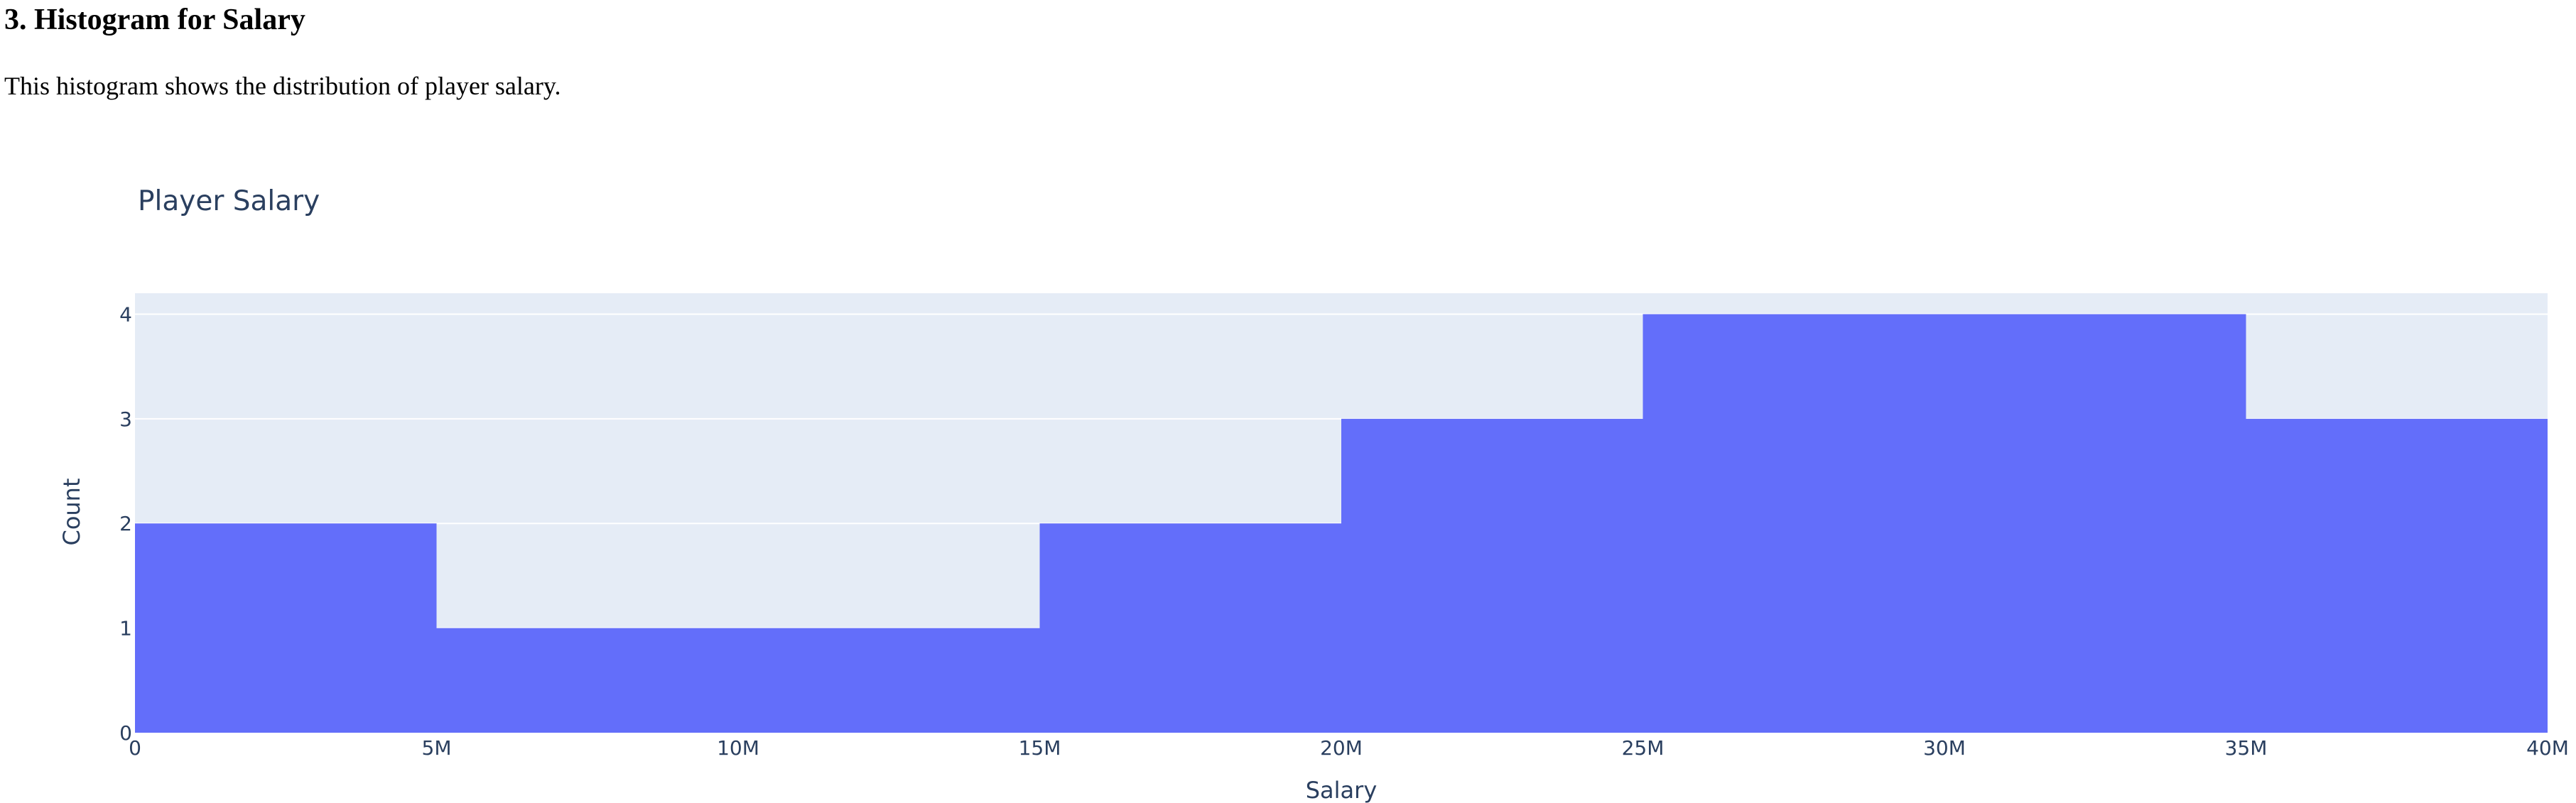  What do you see at coordinates (154, 20) in the screenshot?
I see `section-heading: 3. Histogram for Salary` at bounding box center [154, 20].